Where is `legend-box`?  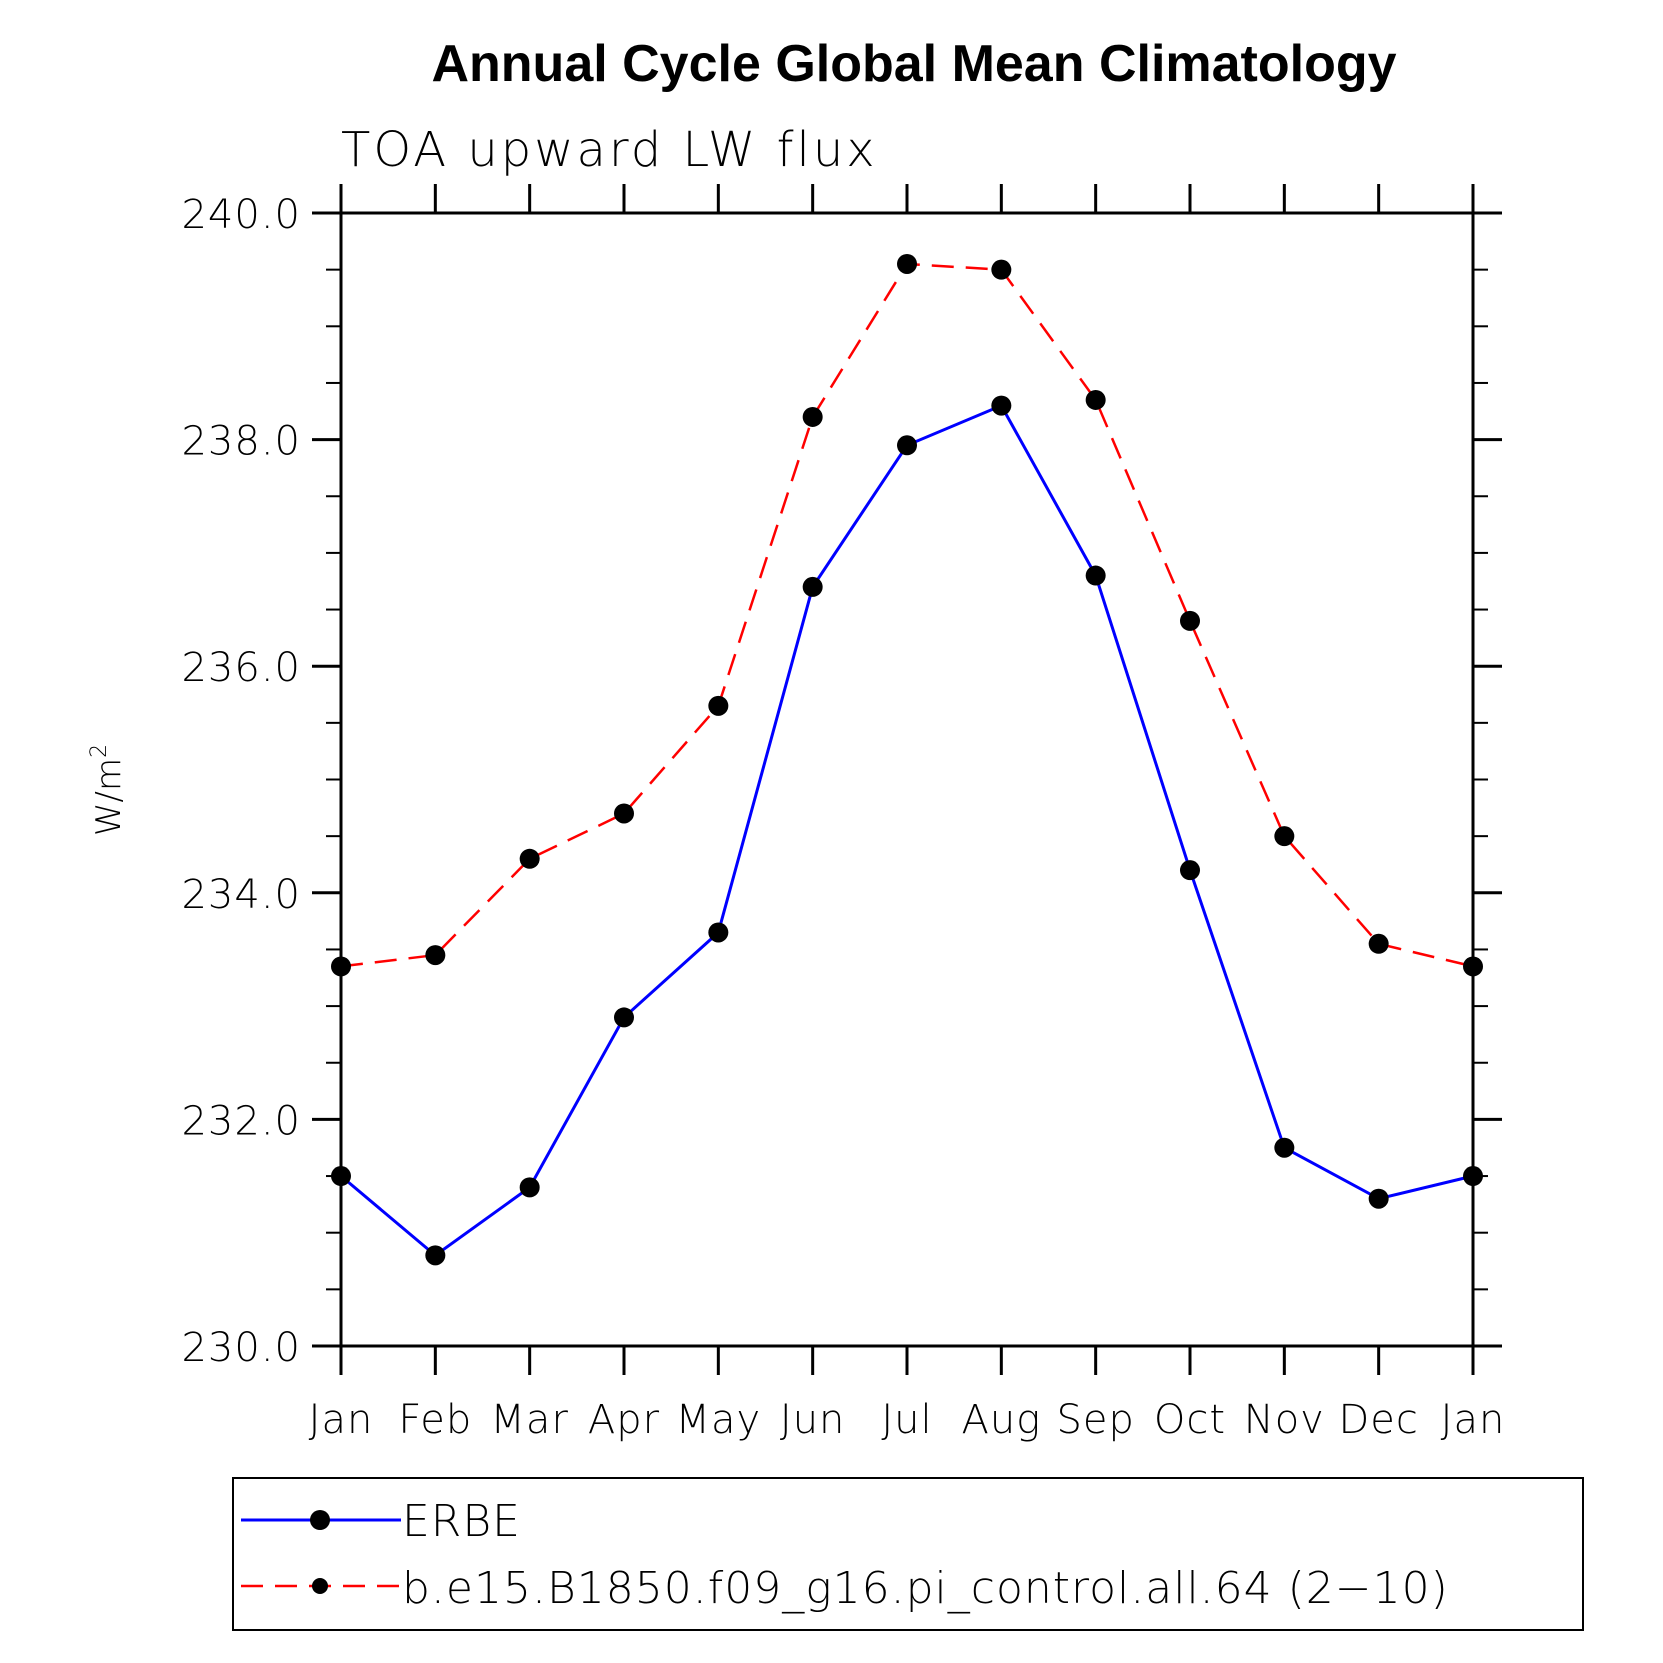
legend-box is located at coordinates (908, 1554).